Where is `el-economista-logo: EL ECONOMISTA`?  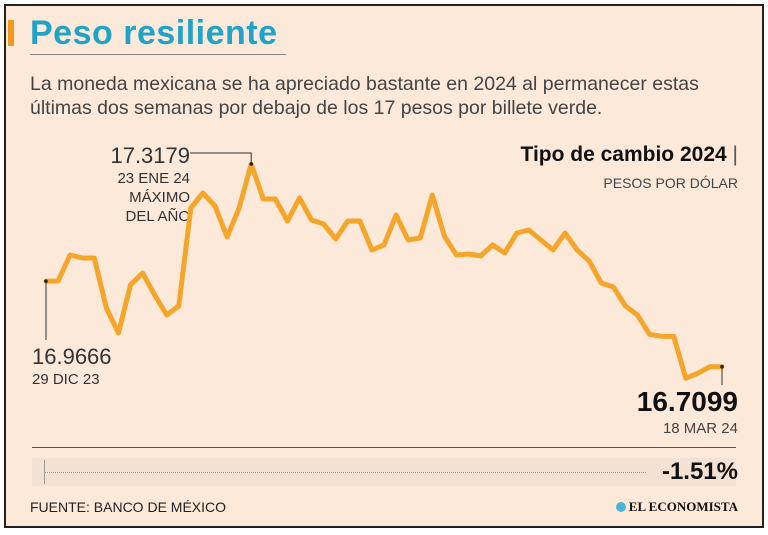
el-economista-logo: EL ECONOMISTA is located at coordinates (676, 507).